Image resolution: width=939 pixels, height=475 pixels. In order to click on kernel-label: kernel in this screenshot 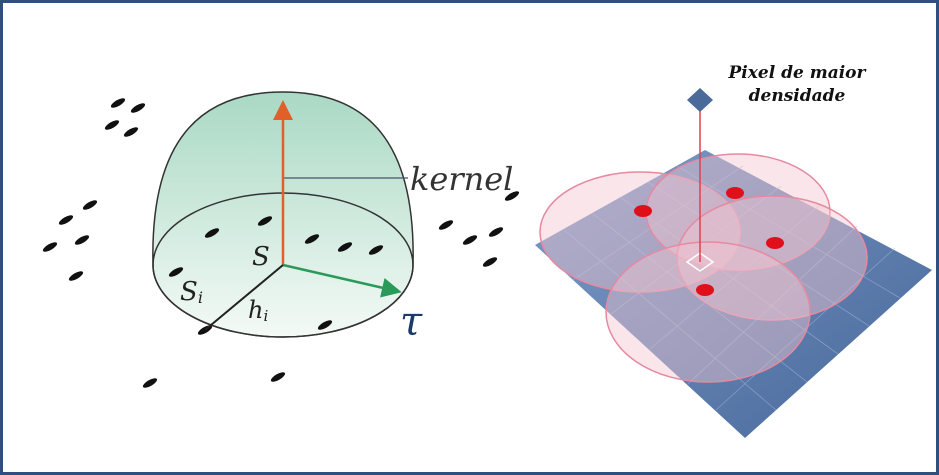, I will do `click(461, 179)`.